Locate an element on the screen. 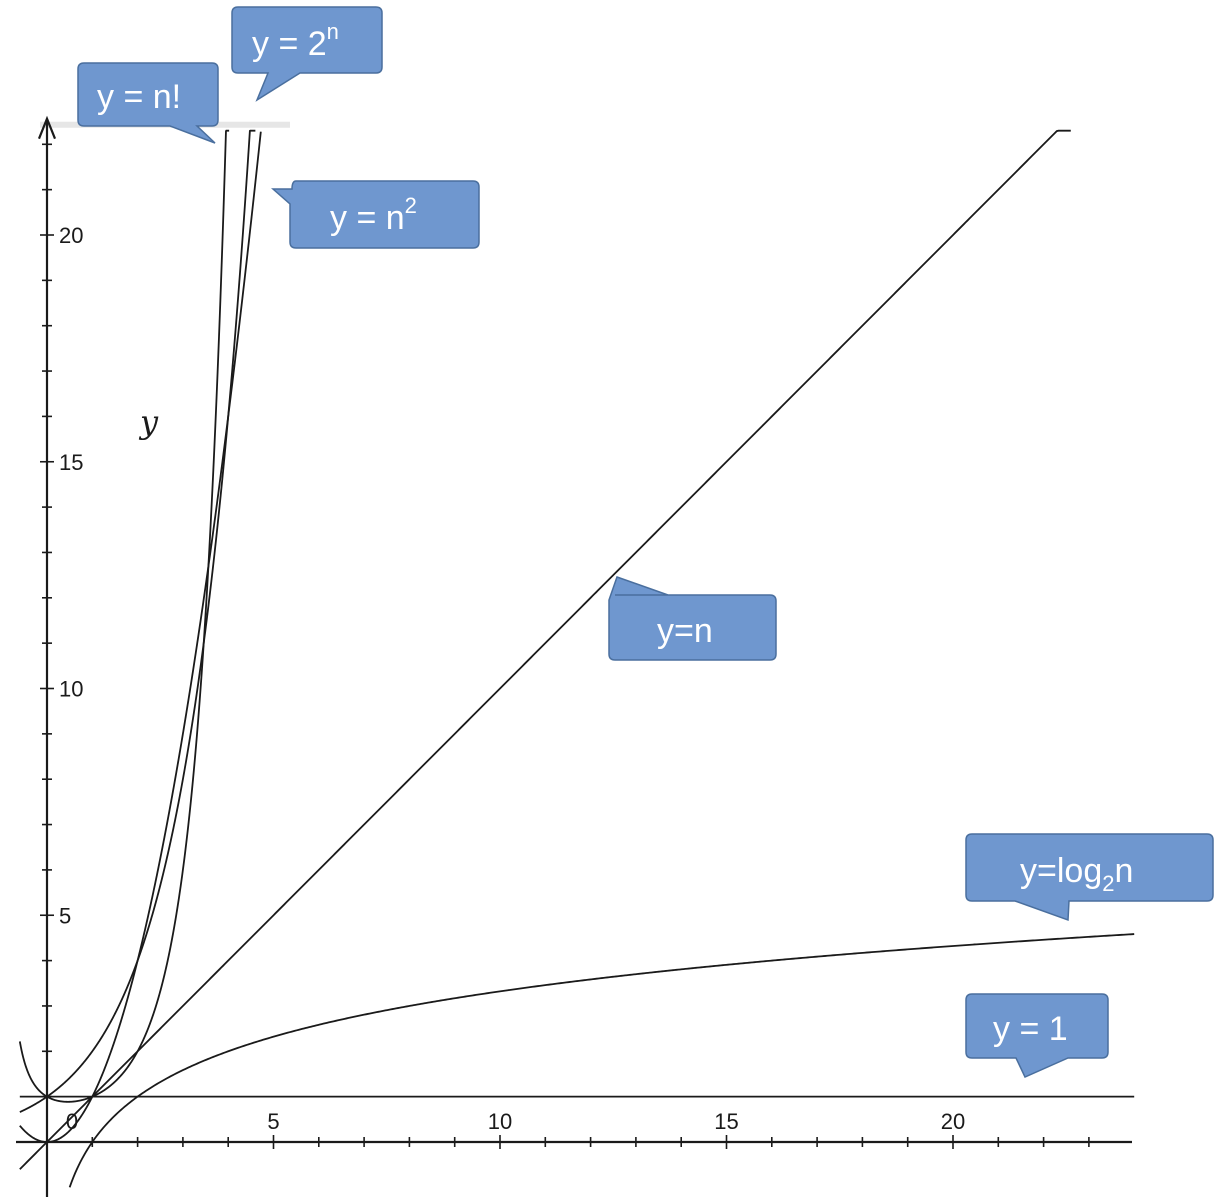 Image resolution: width=1231 pixels, height=1203 pixels. x-tick-label: 15 is located at coordinates (726, 1121).